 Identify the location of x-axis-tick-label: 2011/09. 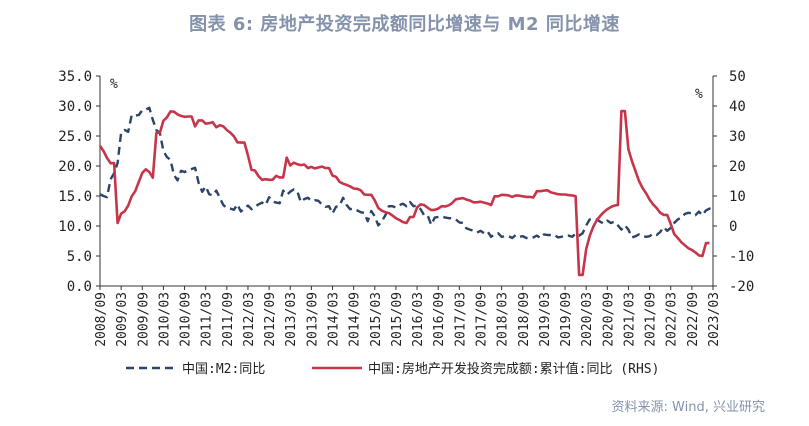
(228, 319).